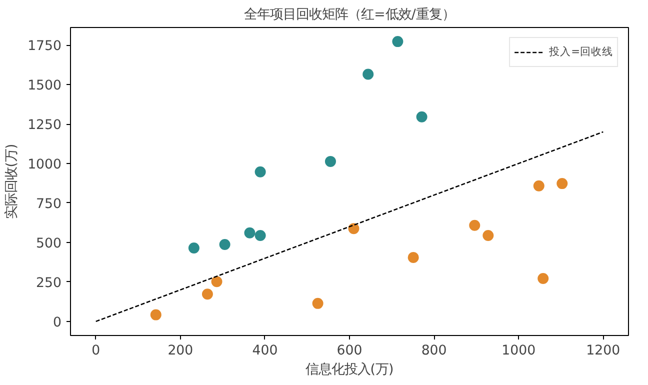 The width and height of the screenshot is (648, 385). I want to click on x-tick-label: 1000, so click(519, 351).